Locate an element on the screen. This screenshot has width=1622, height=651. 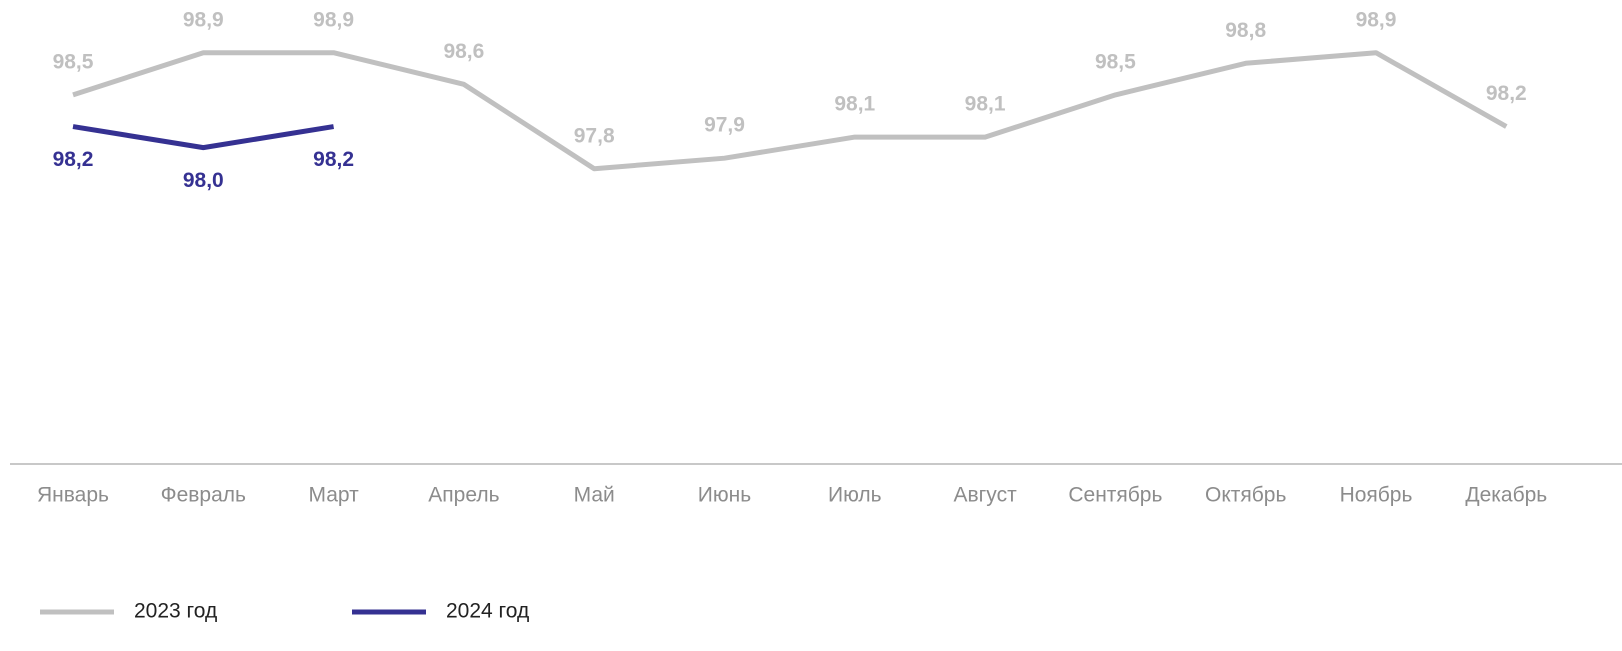
data-label: 98,8 is located at coordinates (1245, 30).